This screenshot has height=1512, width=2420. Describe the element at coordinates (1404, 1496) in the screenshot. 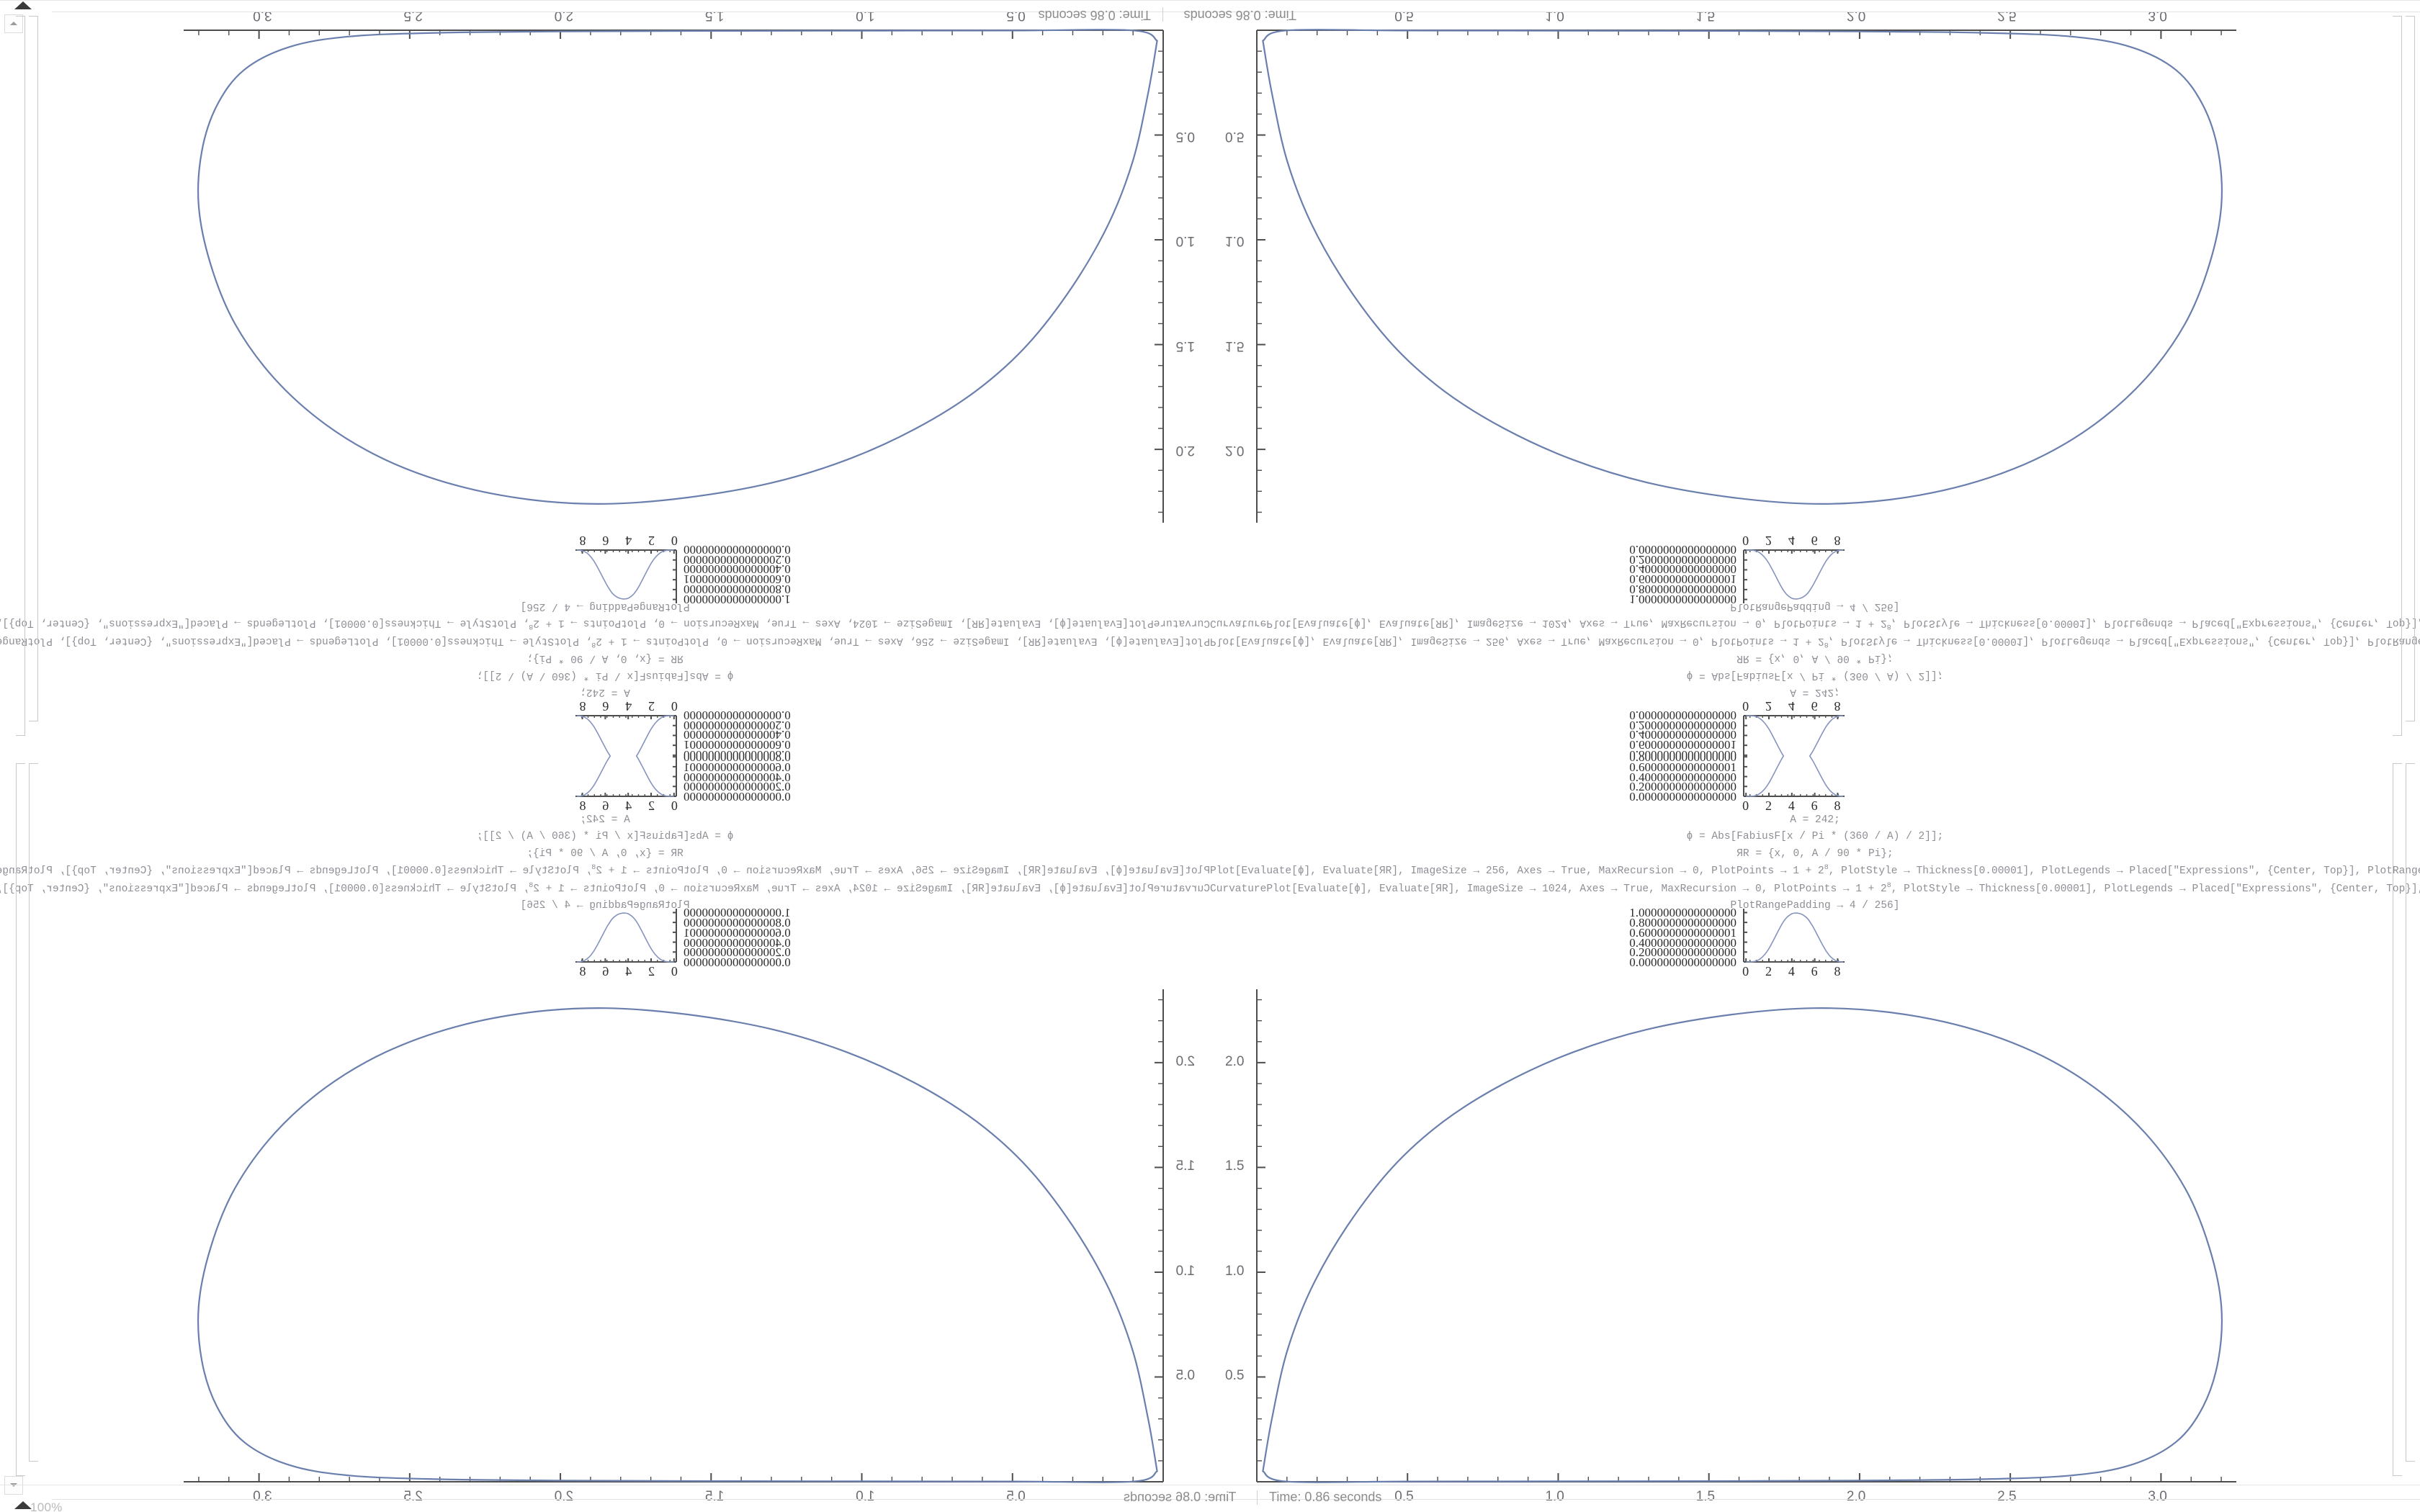

I see `x-tick-label: 0.5` at that location.